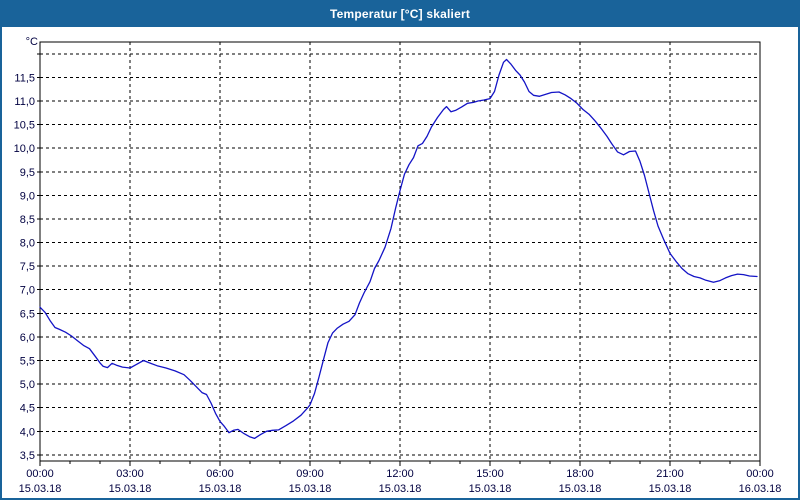  I want to click on window-titlebar: Temperatur [°C] skaliert, so click(400, 13).